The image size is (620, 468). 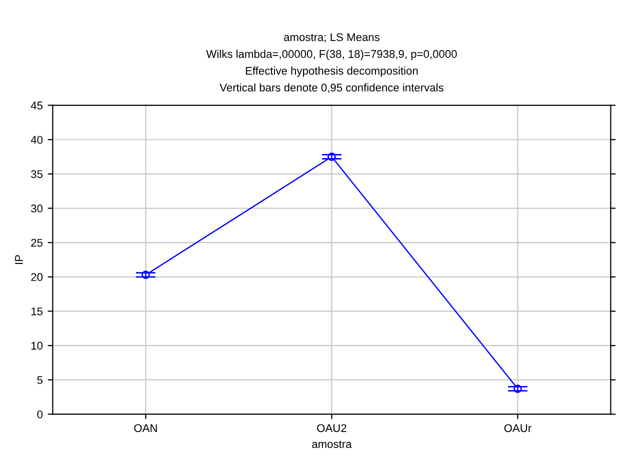 What do you see at coordinates (37, 312) in the screenshot?
I see `y-tick-label: 15` at bounding box center [37, 312].